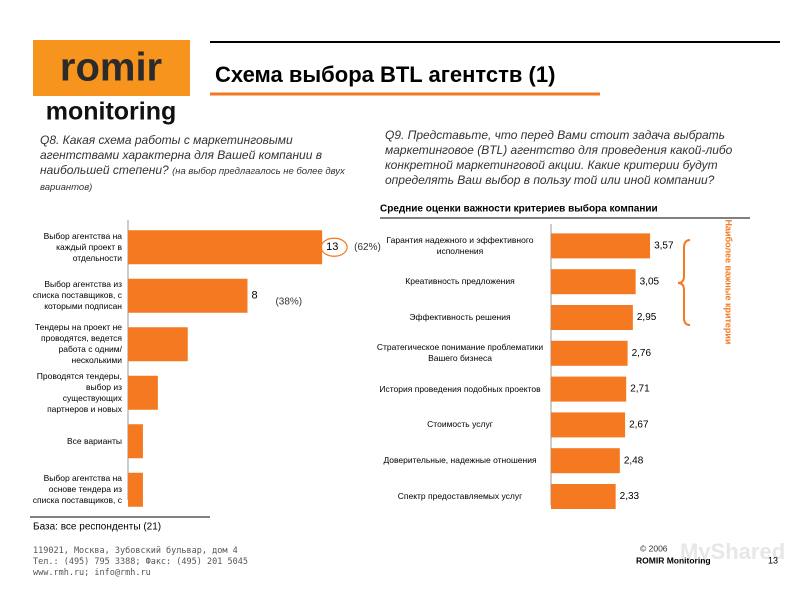 The width and height of the screenshot is (800, 600). What do you see at coordinates (97, 527) in the screenshot?
I see `base-note: База: все респонденты (21)` at bounding box center [97, 527].